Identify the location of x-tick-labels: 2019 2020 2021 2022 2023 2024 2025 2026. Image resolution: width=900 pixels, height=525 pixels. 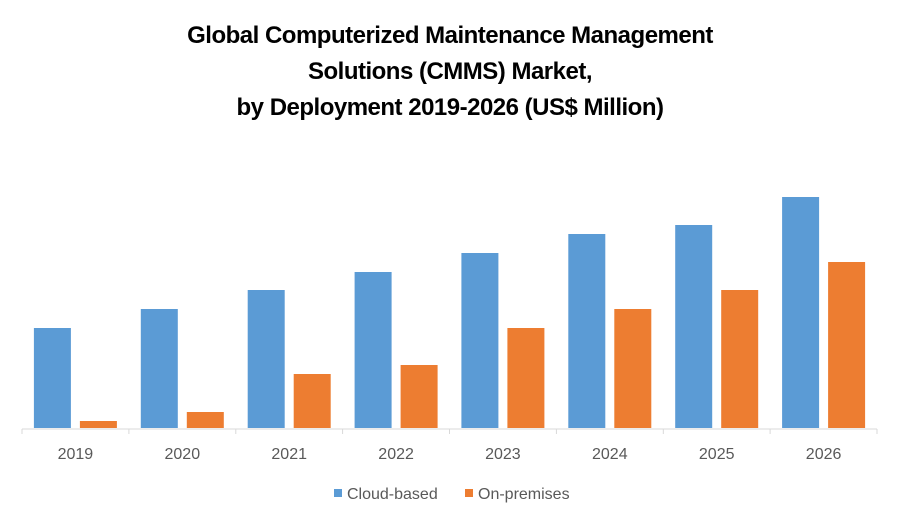
(450, 454).